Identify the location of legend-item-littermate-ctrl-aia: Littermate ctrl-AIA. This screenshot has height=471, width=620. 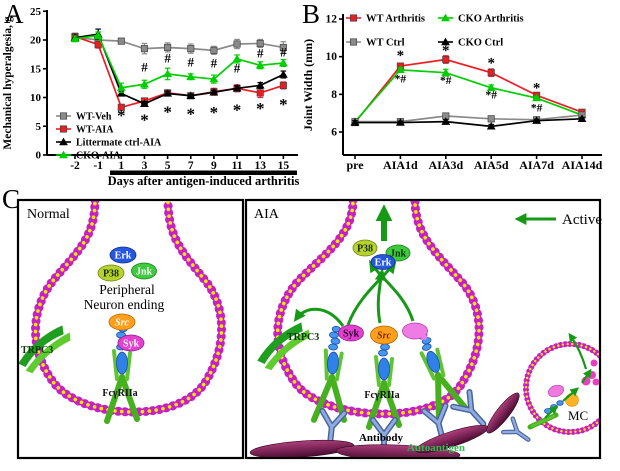
(109, 143).